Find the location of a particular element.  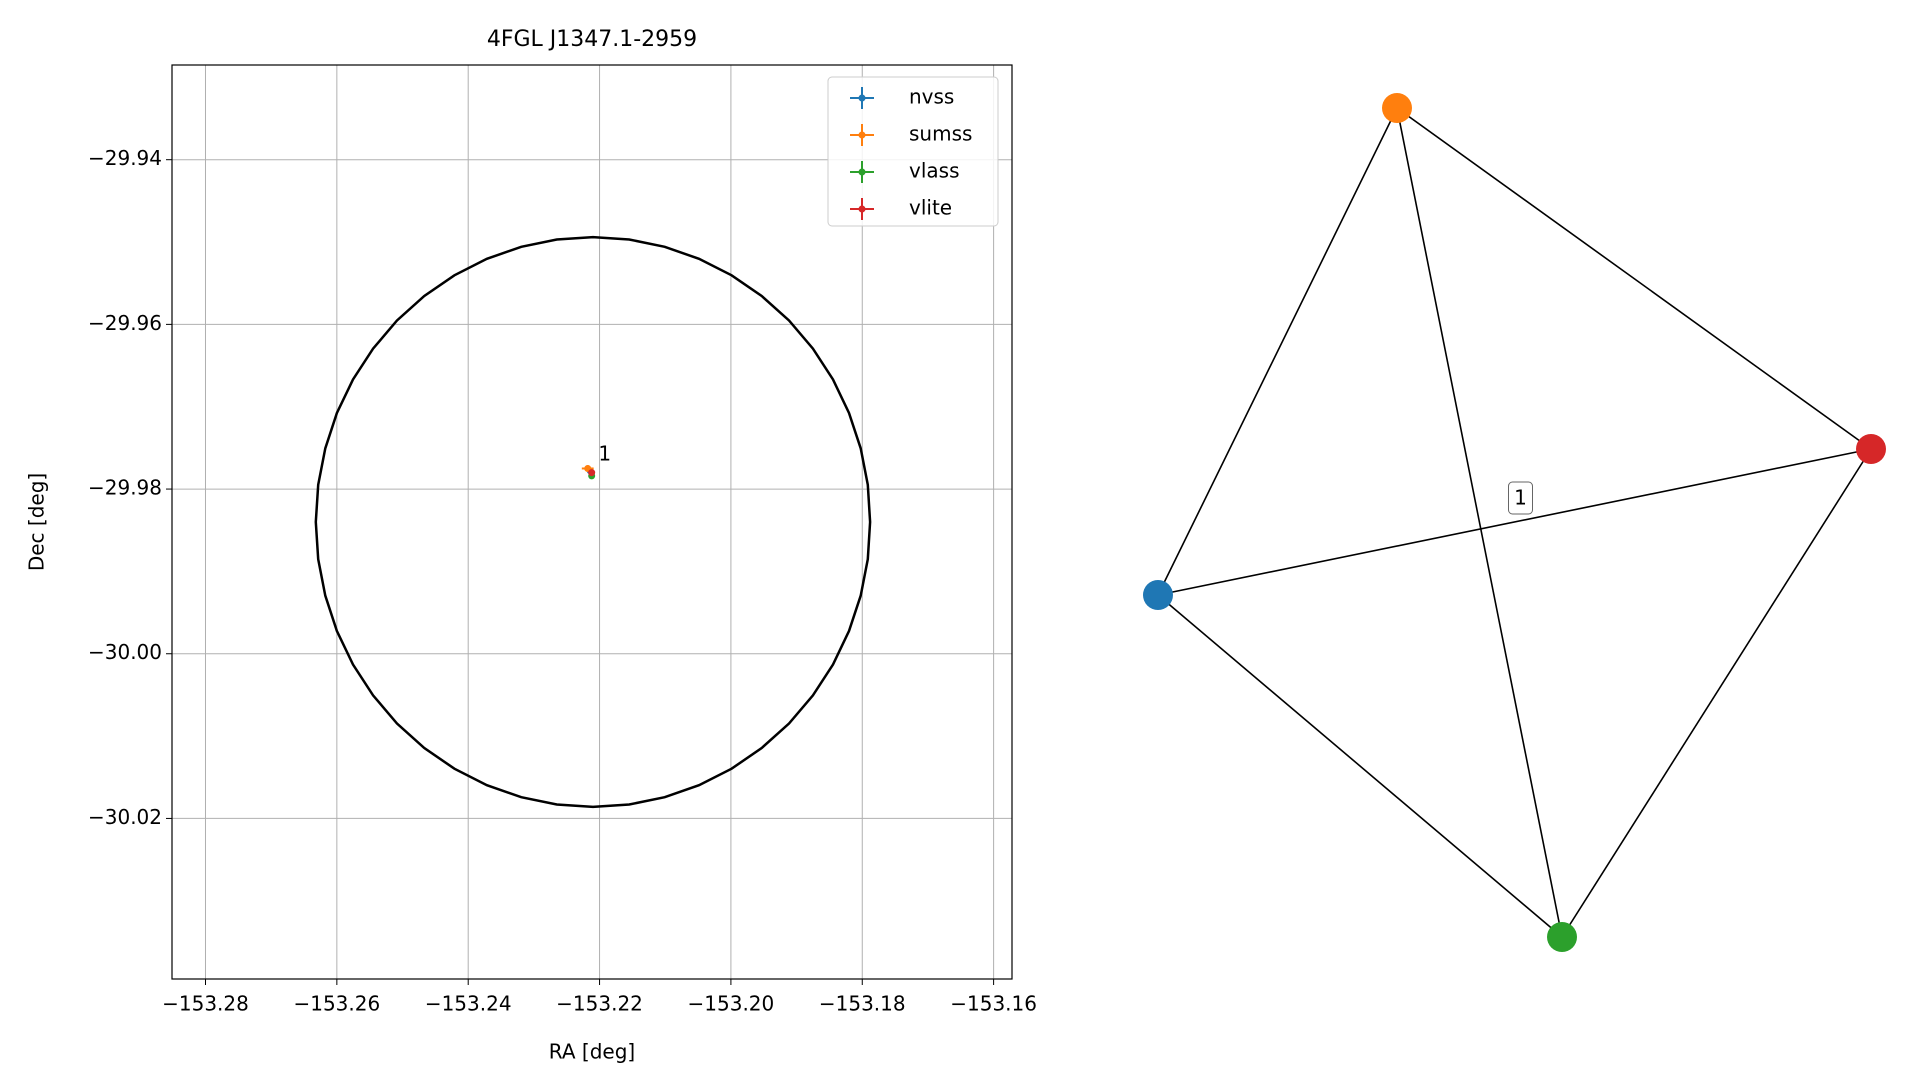

y-tick-label: −29.98 is located at coordinates (125, 488).